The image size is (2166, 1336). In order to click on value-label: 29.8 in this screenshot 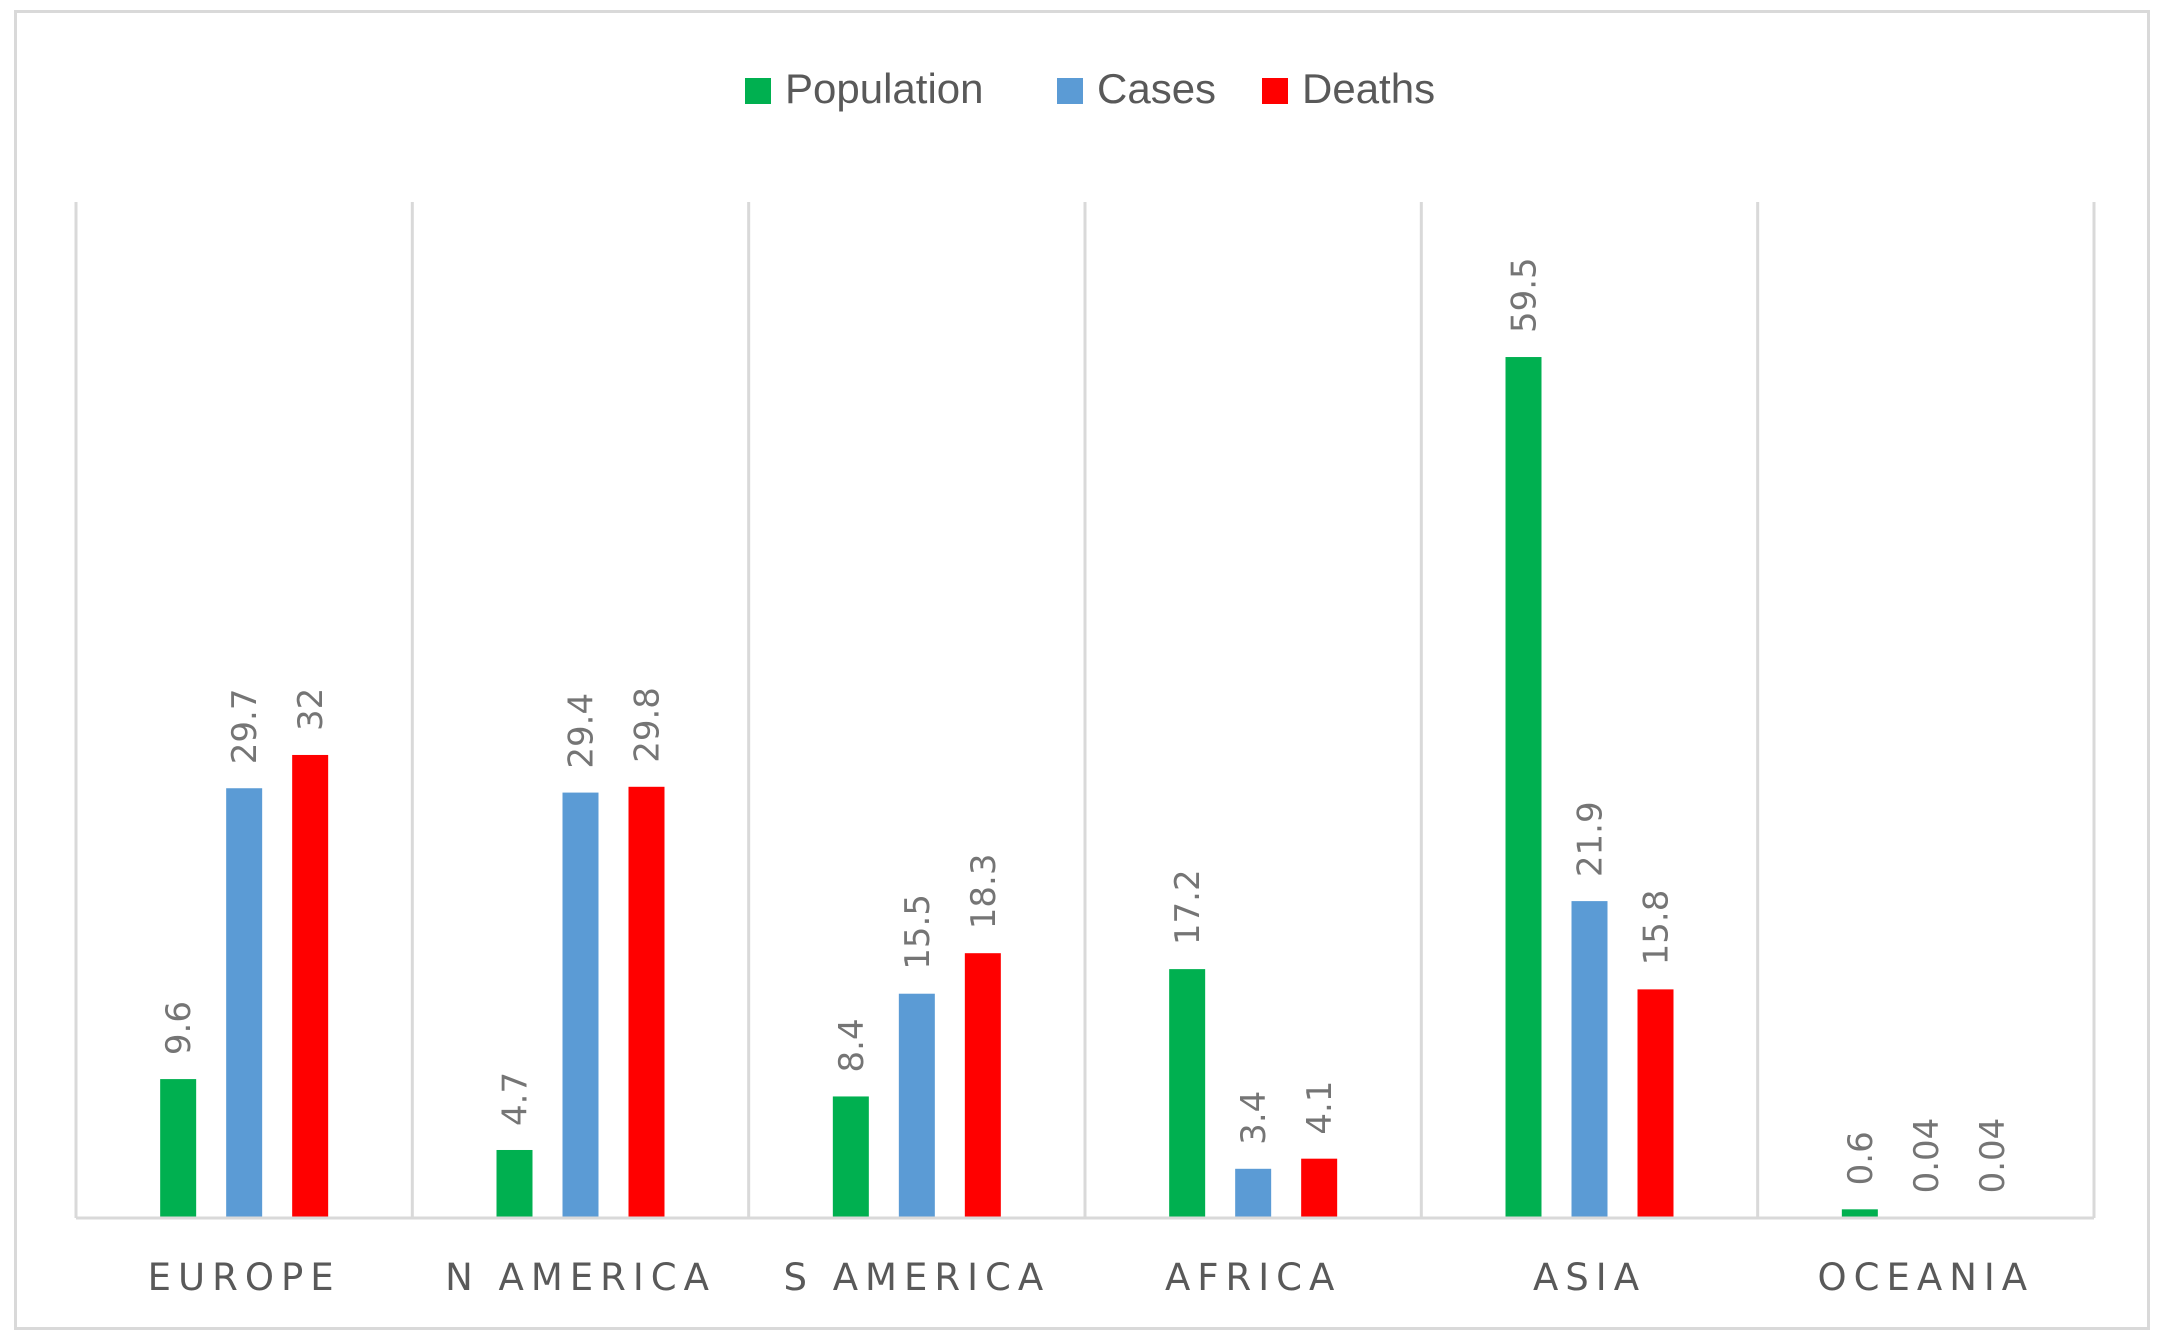, I will do `click(648, 725)`.